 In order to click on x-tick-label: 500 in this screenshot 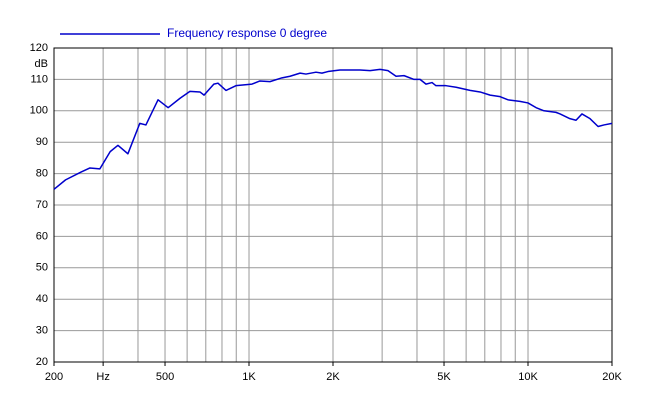, I will do `click(165, 377)`.